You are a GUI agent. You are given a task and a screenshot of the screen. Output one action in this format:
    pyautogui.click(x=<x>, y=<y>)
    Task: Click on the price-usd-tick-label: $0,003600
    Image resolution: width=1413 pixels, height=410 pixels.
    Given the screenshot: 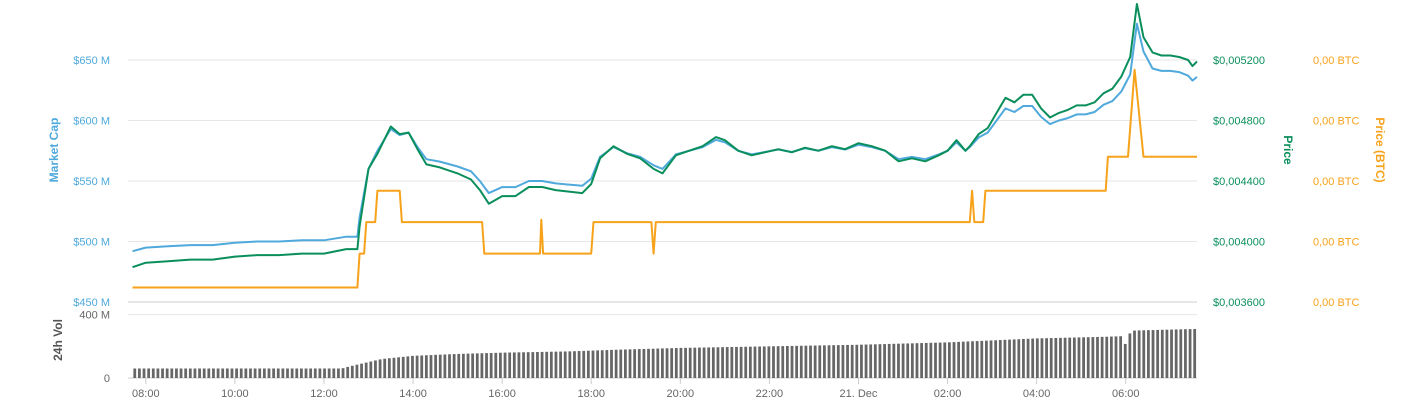 What is the action you would take?
    pyautogui.click(x=1239, y=303)
    